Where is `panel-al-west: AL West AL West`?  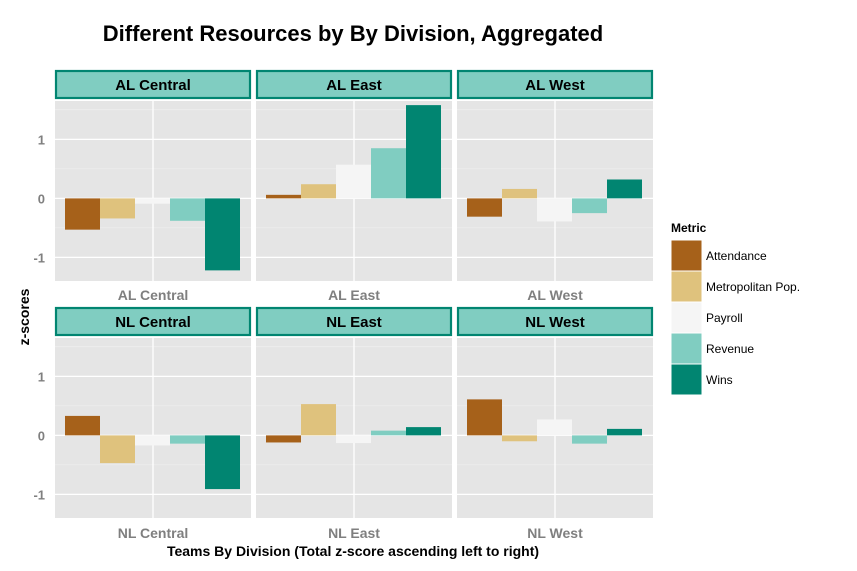 panel-al-west: AL West AL West is located at coordinates (555, 186).